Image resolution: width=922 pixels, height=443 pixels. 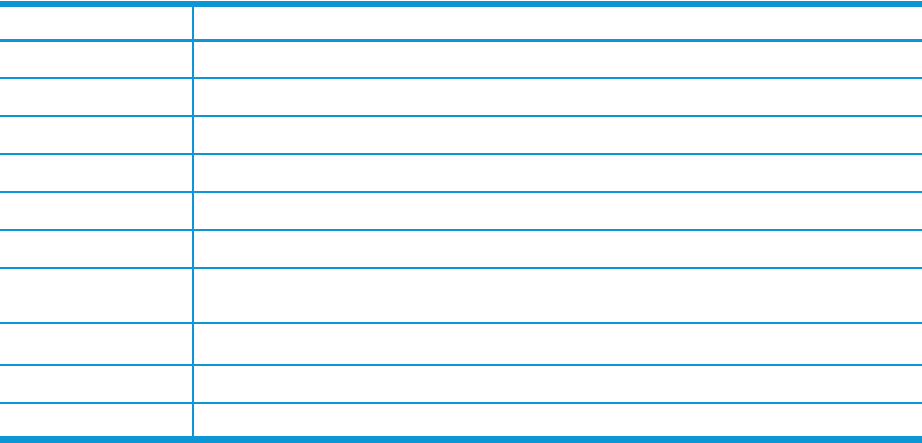 What do you see at coordinates (461, 4) in the screenshot?
I see `table-top-border` at bounding box center [461, 4].